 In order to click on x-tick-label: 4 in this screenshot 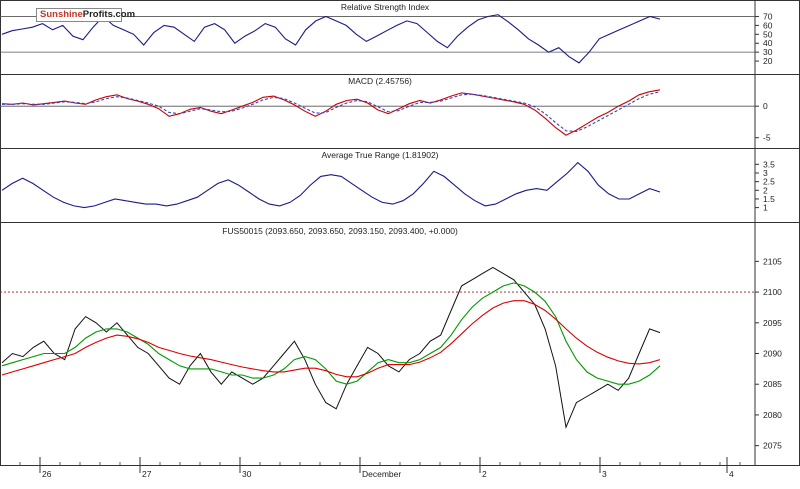, I will do `click(731, 474)`.